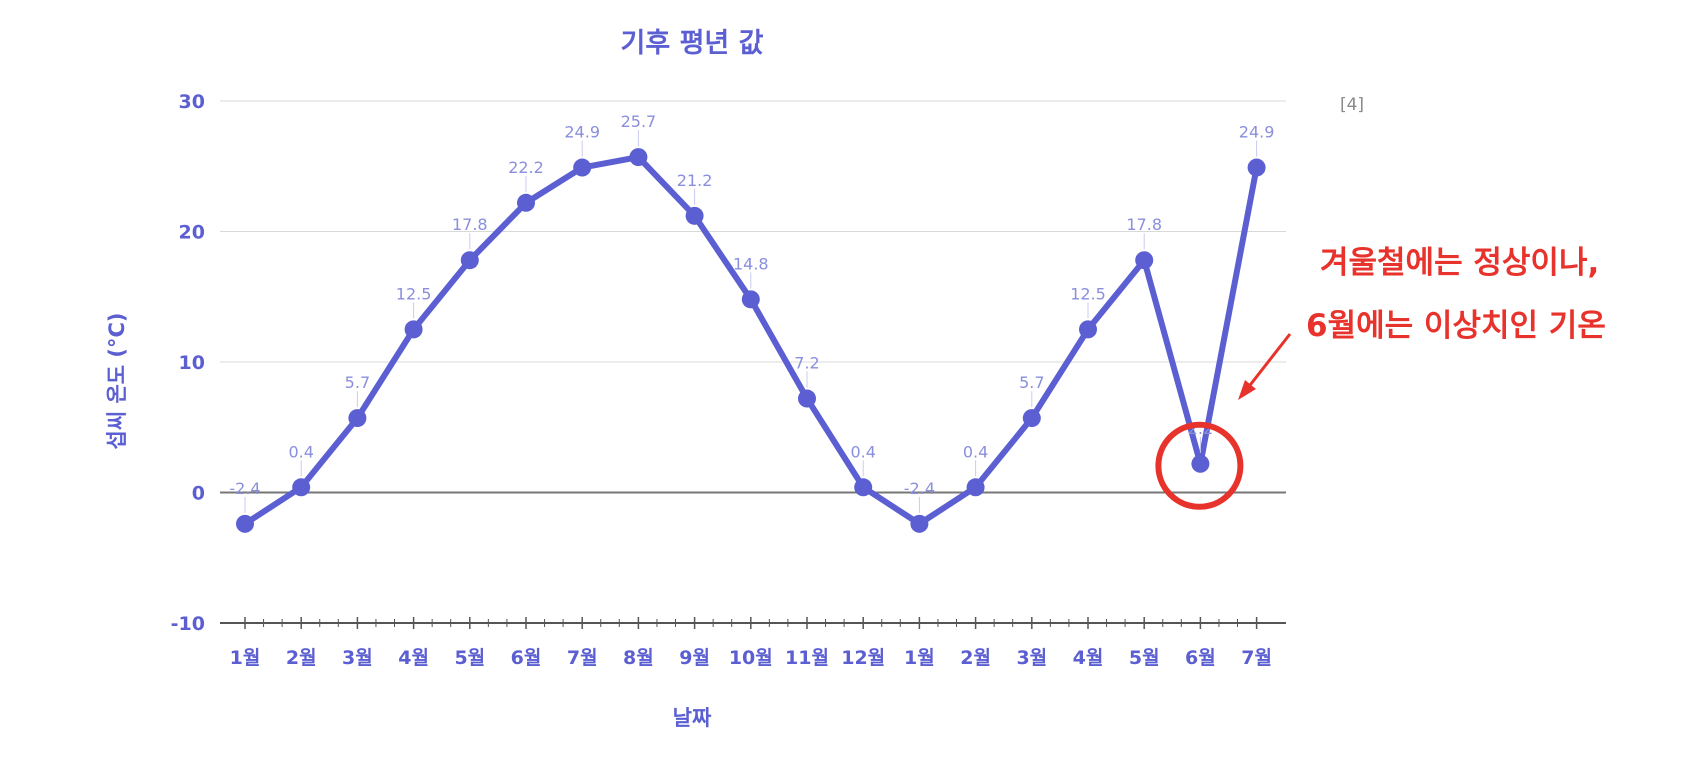  I want to click on x-tick-label: 12월, so click(863, 658).